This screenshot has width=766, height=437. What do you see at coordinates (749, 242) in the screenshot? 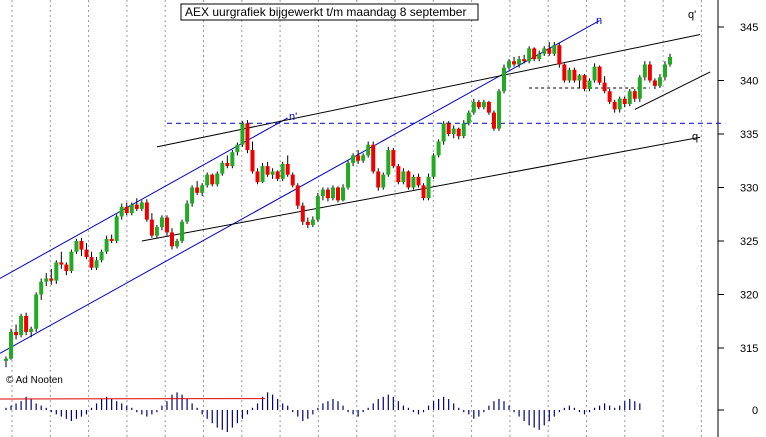
I see `y-tick-label: 325` at bounding box center [749, 242].